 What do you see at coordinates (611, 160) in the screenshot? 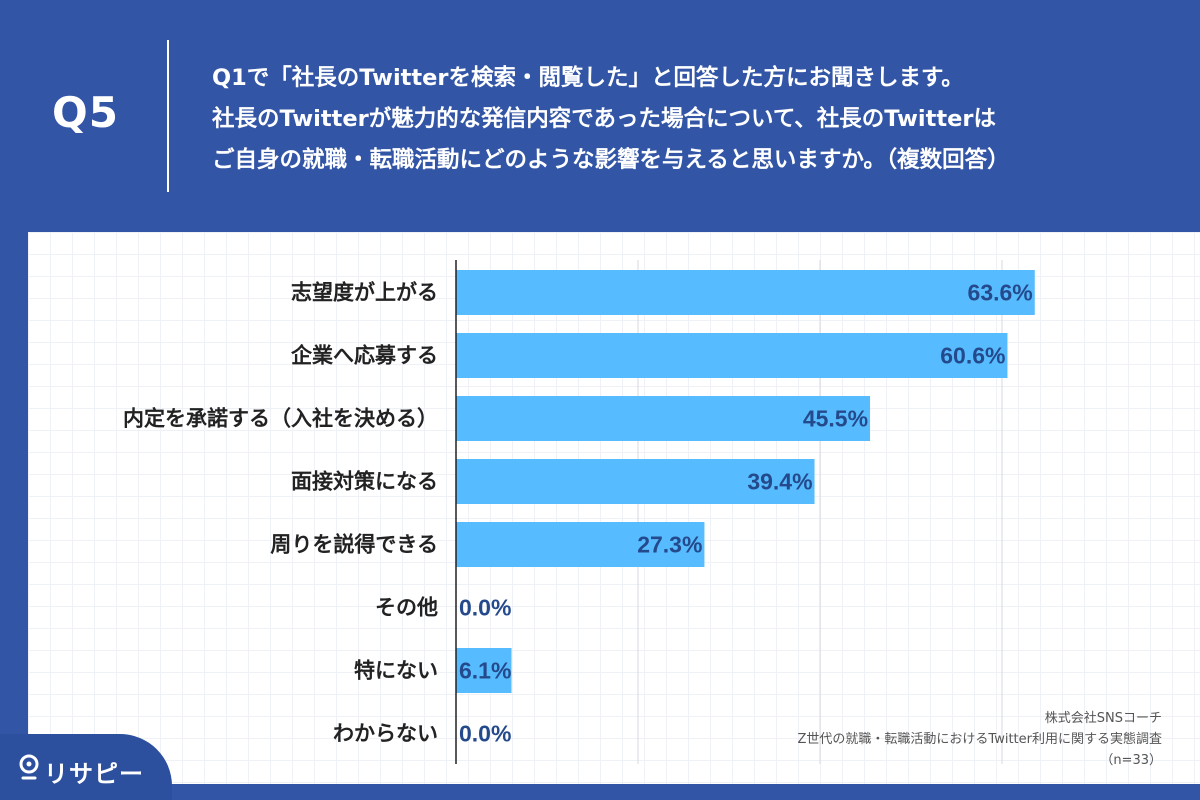
I see `question-line: ご自身の就職・転職活動にどのような影響を与えると思いますか。（複数回答）` at bounding box center [611, 160].